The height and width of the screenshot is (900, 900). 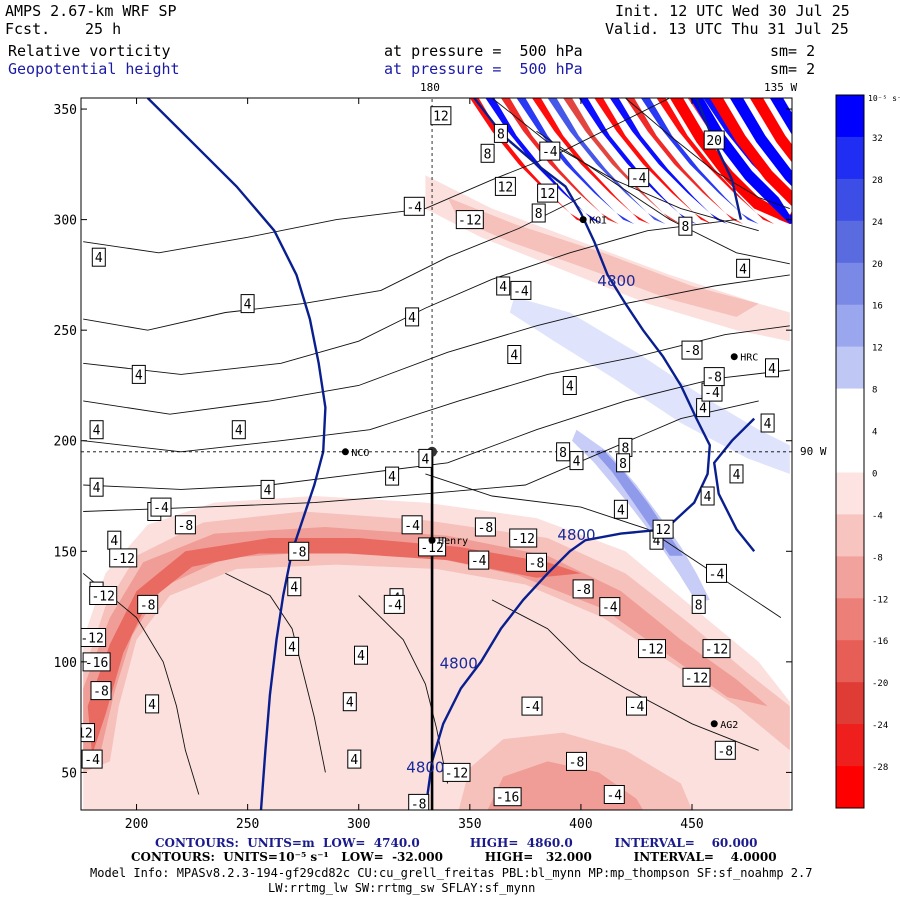 I want to click on y-tick-label: 50, so click(x=69, y=773).